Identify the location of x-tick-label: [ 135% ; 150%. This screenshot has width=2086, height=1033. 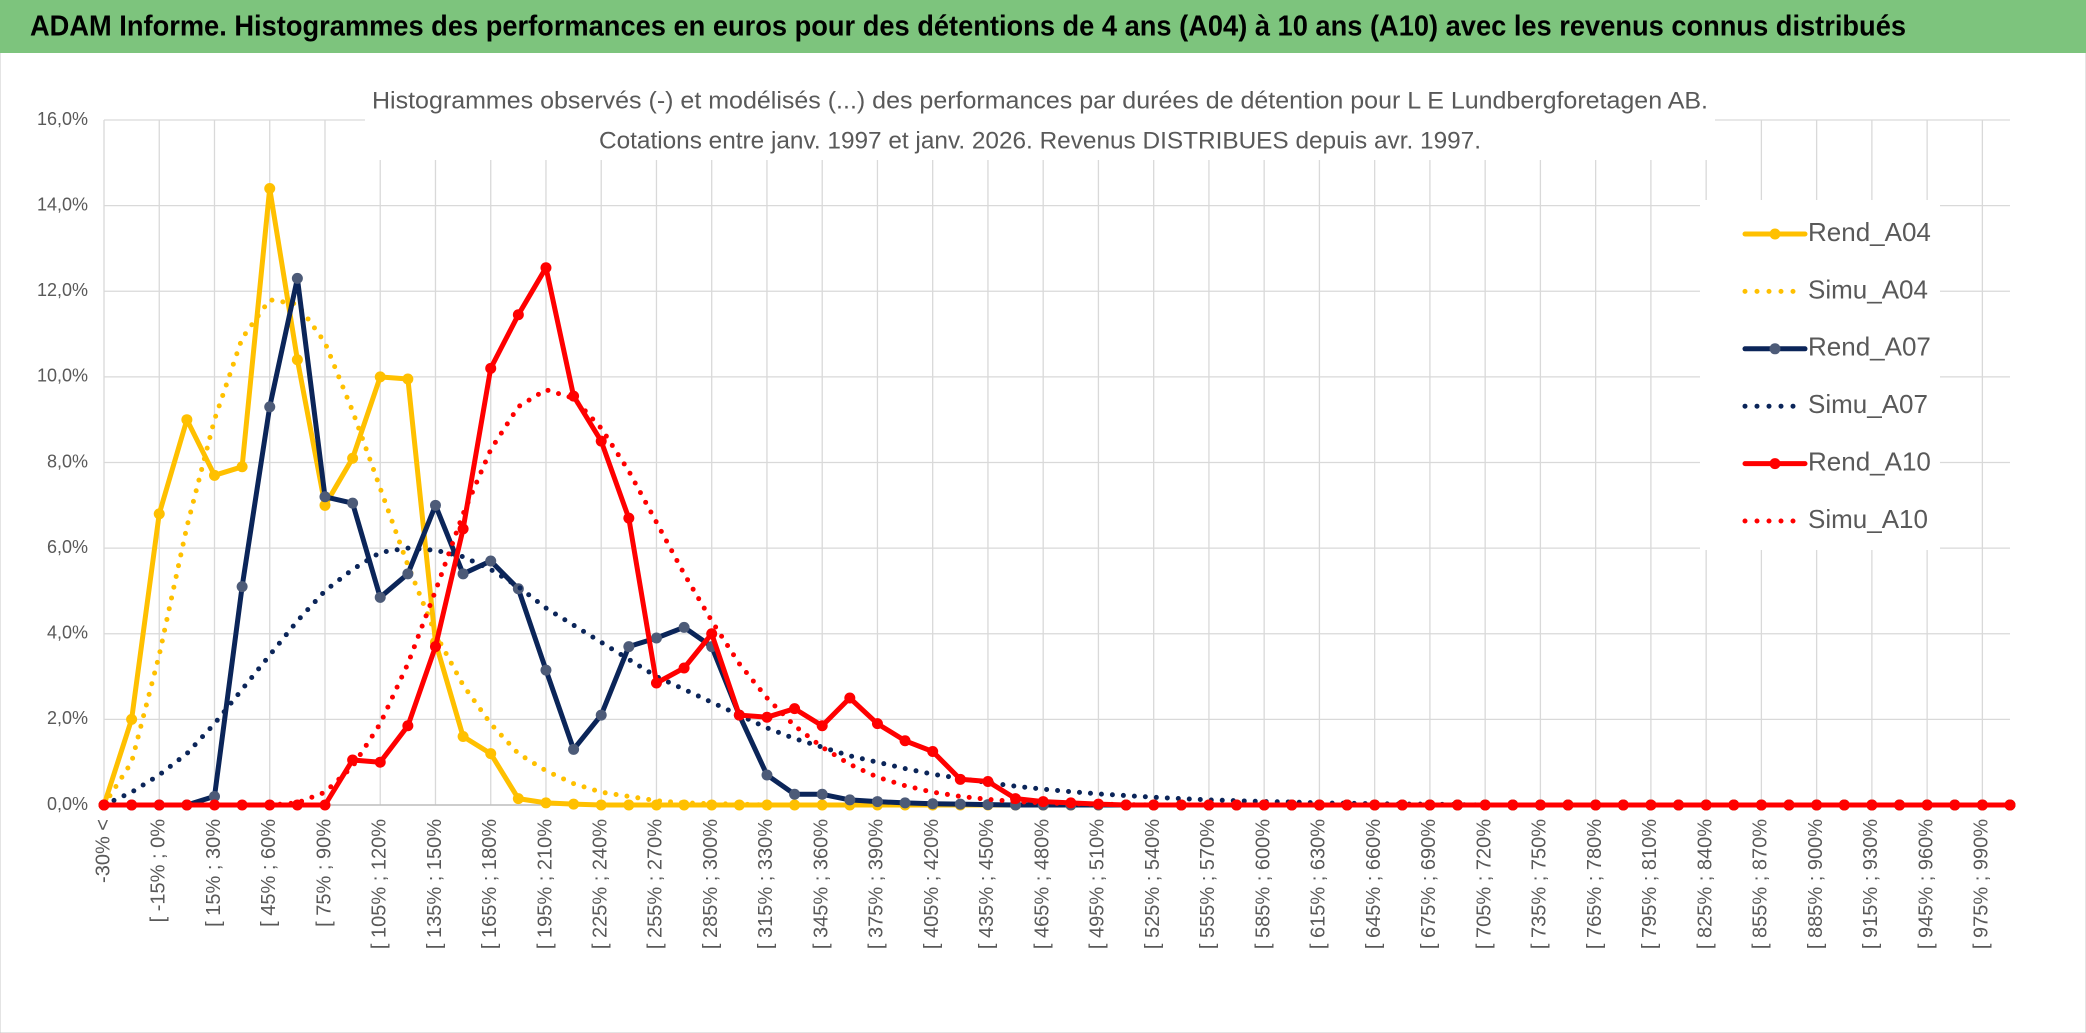
(435, 884).